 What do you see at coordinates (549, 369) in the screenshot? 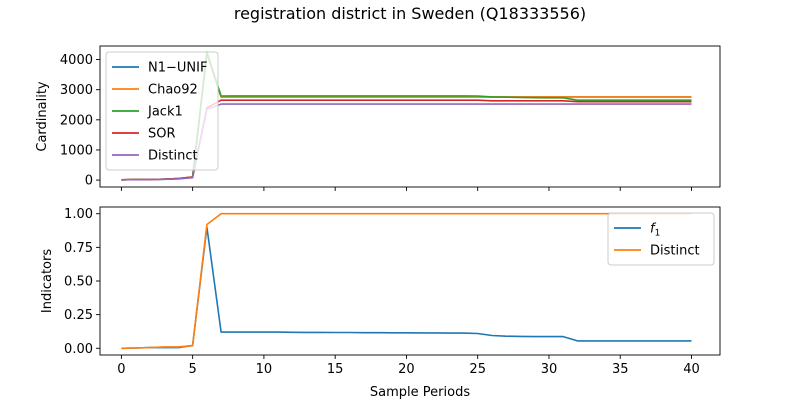
I see `x-tick-label: 30` at bounding box center [549, 369].